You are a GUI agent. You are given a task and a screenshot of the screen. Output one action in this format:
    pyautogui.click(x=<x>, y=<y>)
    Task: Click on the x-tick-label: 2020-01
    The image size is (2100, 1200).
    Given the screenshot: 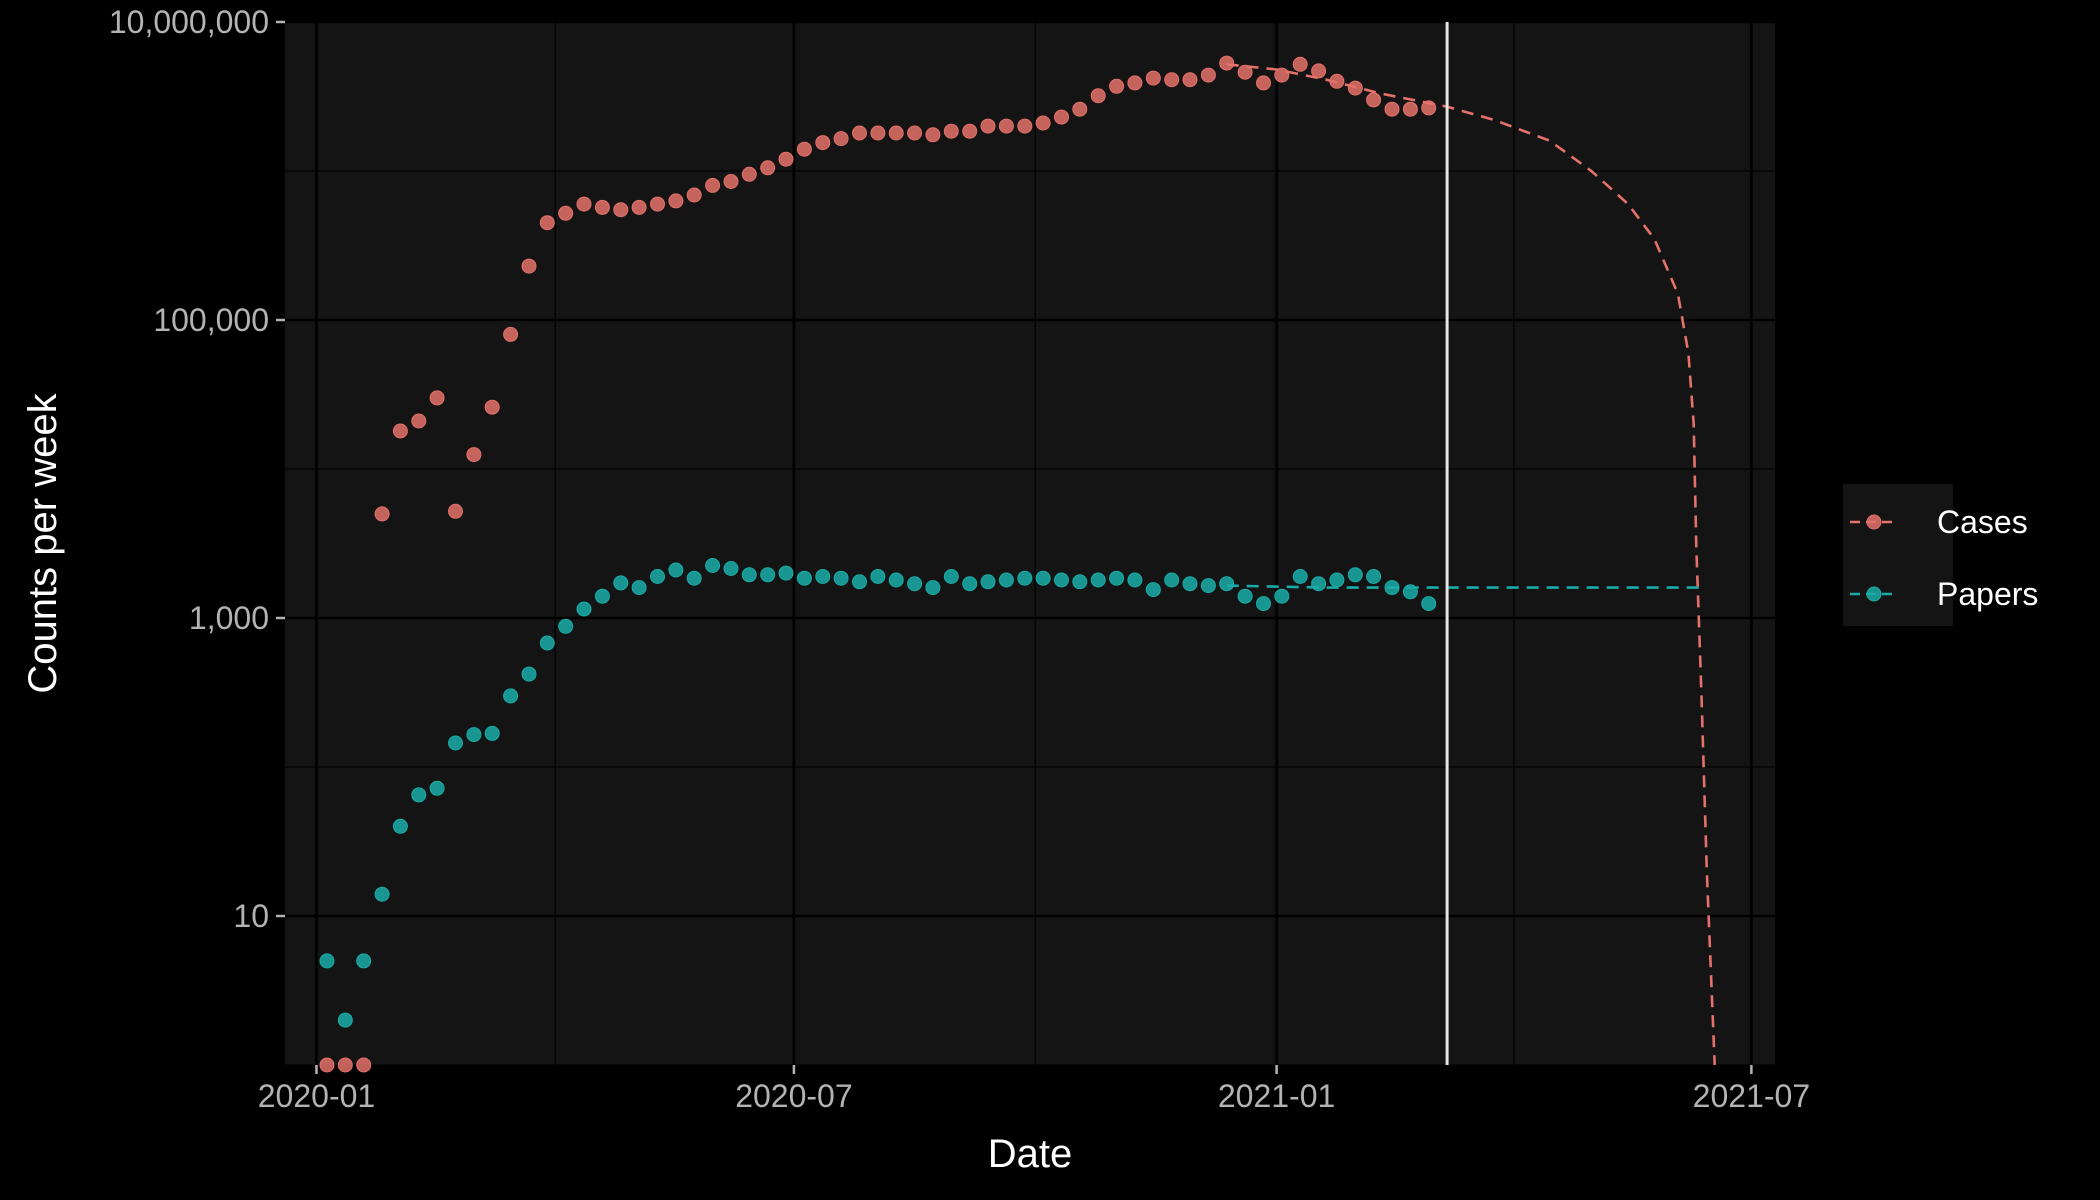 What is the action you would take?
    pyautogui.click(x=316, y=1096)
    